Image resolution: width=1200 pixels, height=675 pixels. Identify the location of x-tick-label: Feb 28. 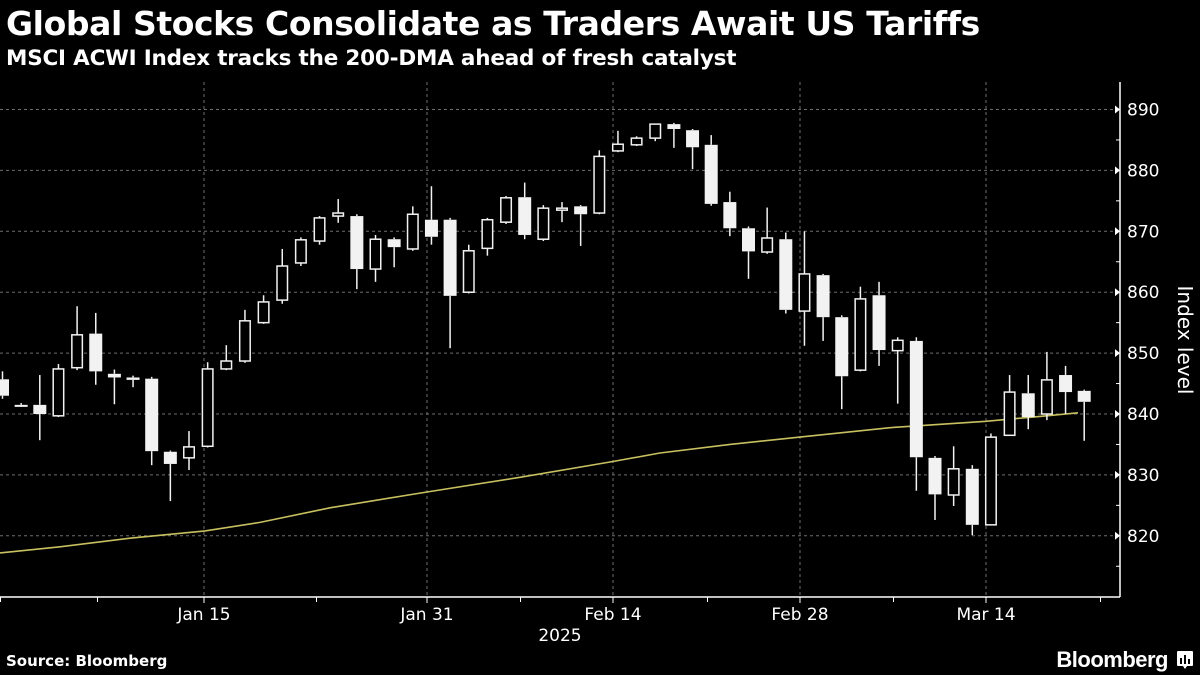
(799, 615).